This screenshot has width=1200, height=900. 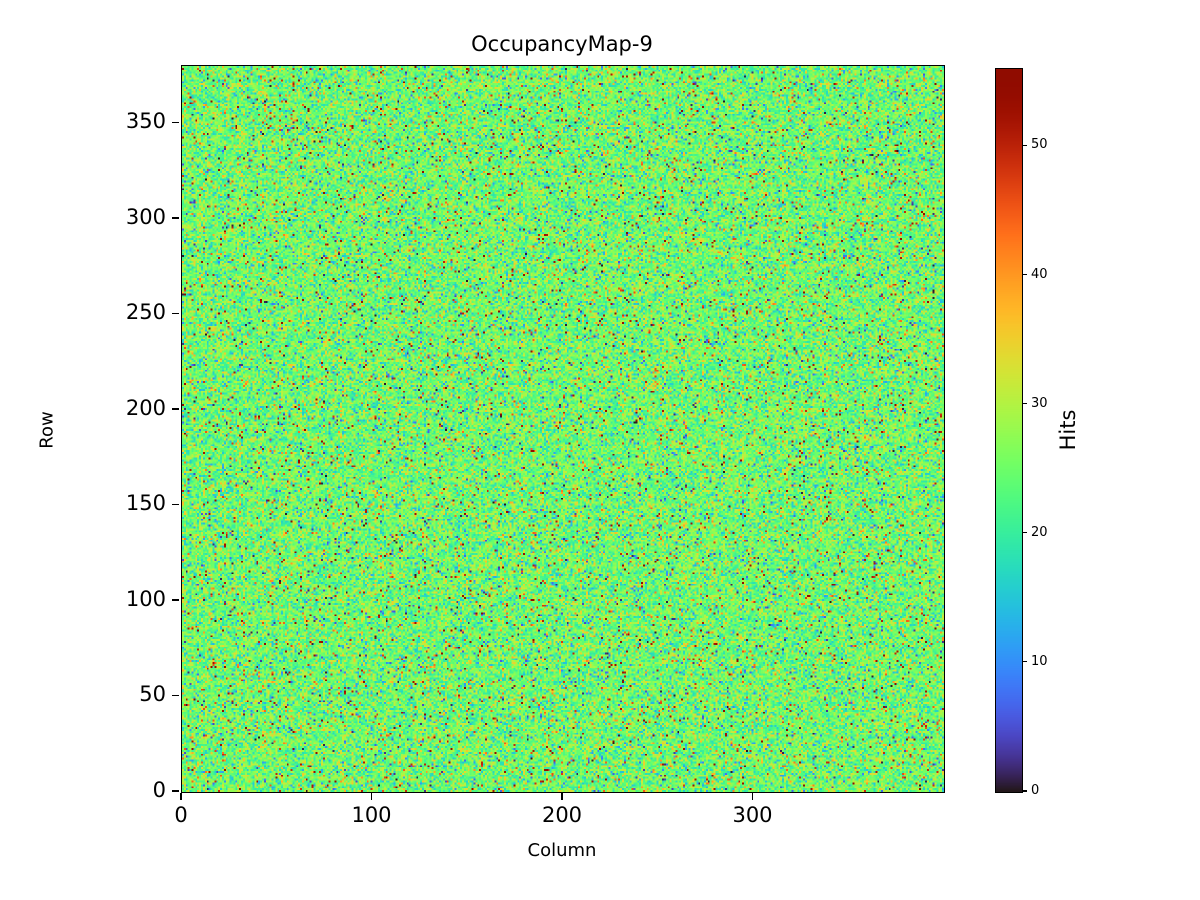 What do you see at coordinates (562, 815) in the screenshot?
I see `x-tick-label: 200` at bounding box center [562, 815].